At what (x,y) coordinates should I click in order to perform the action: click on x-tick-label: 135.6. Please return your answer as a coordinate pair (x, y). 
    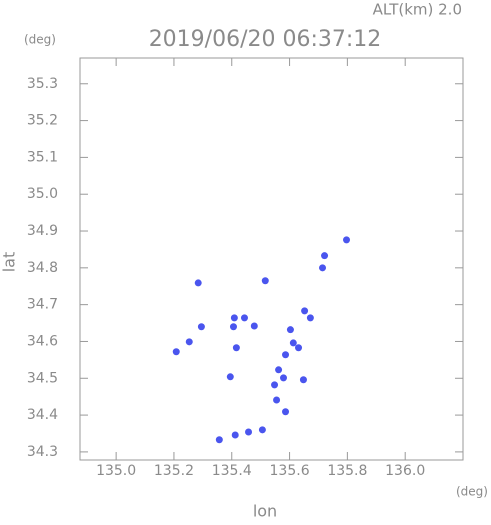
    Looking at the image, I should click on (290, 471).